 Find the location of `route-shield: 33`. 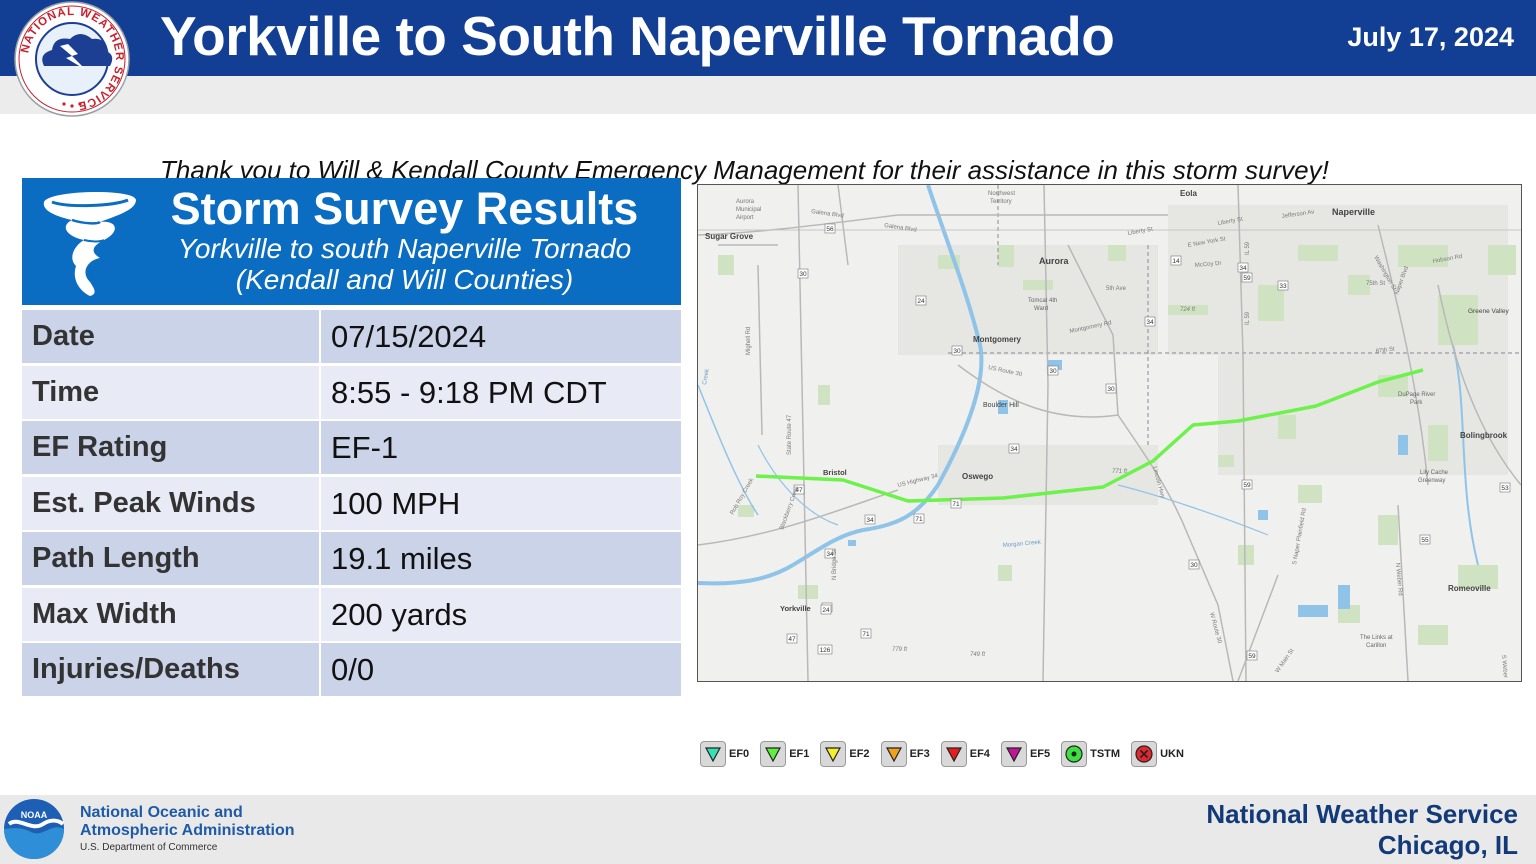

route-shield: 33 is located at coordinates (1283, 285).